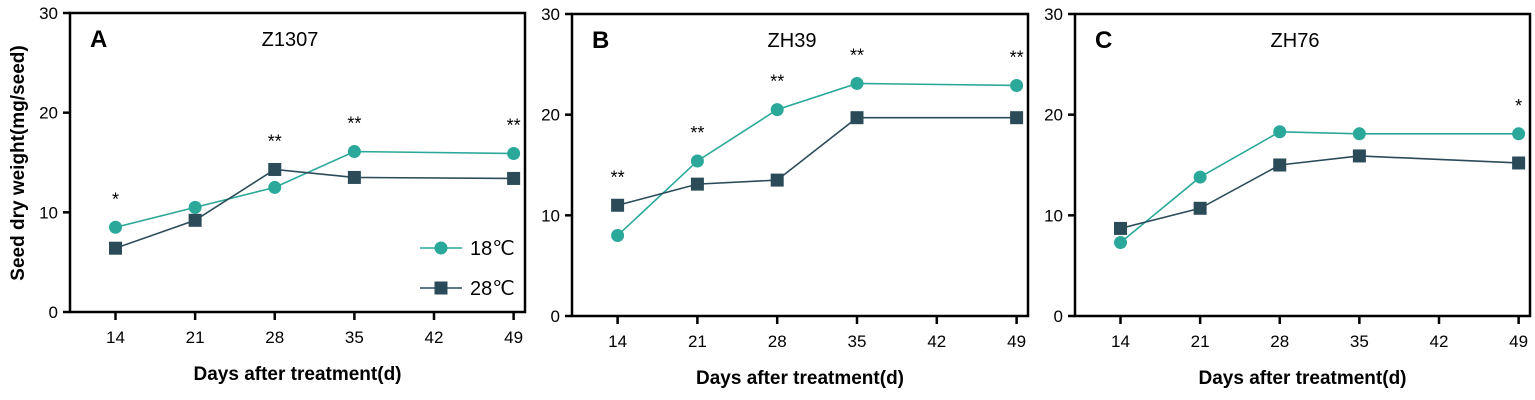 This screenshot has height=400, width=1535. I want to click on panel-letter: B, so click(600, 40).